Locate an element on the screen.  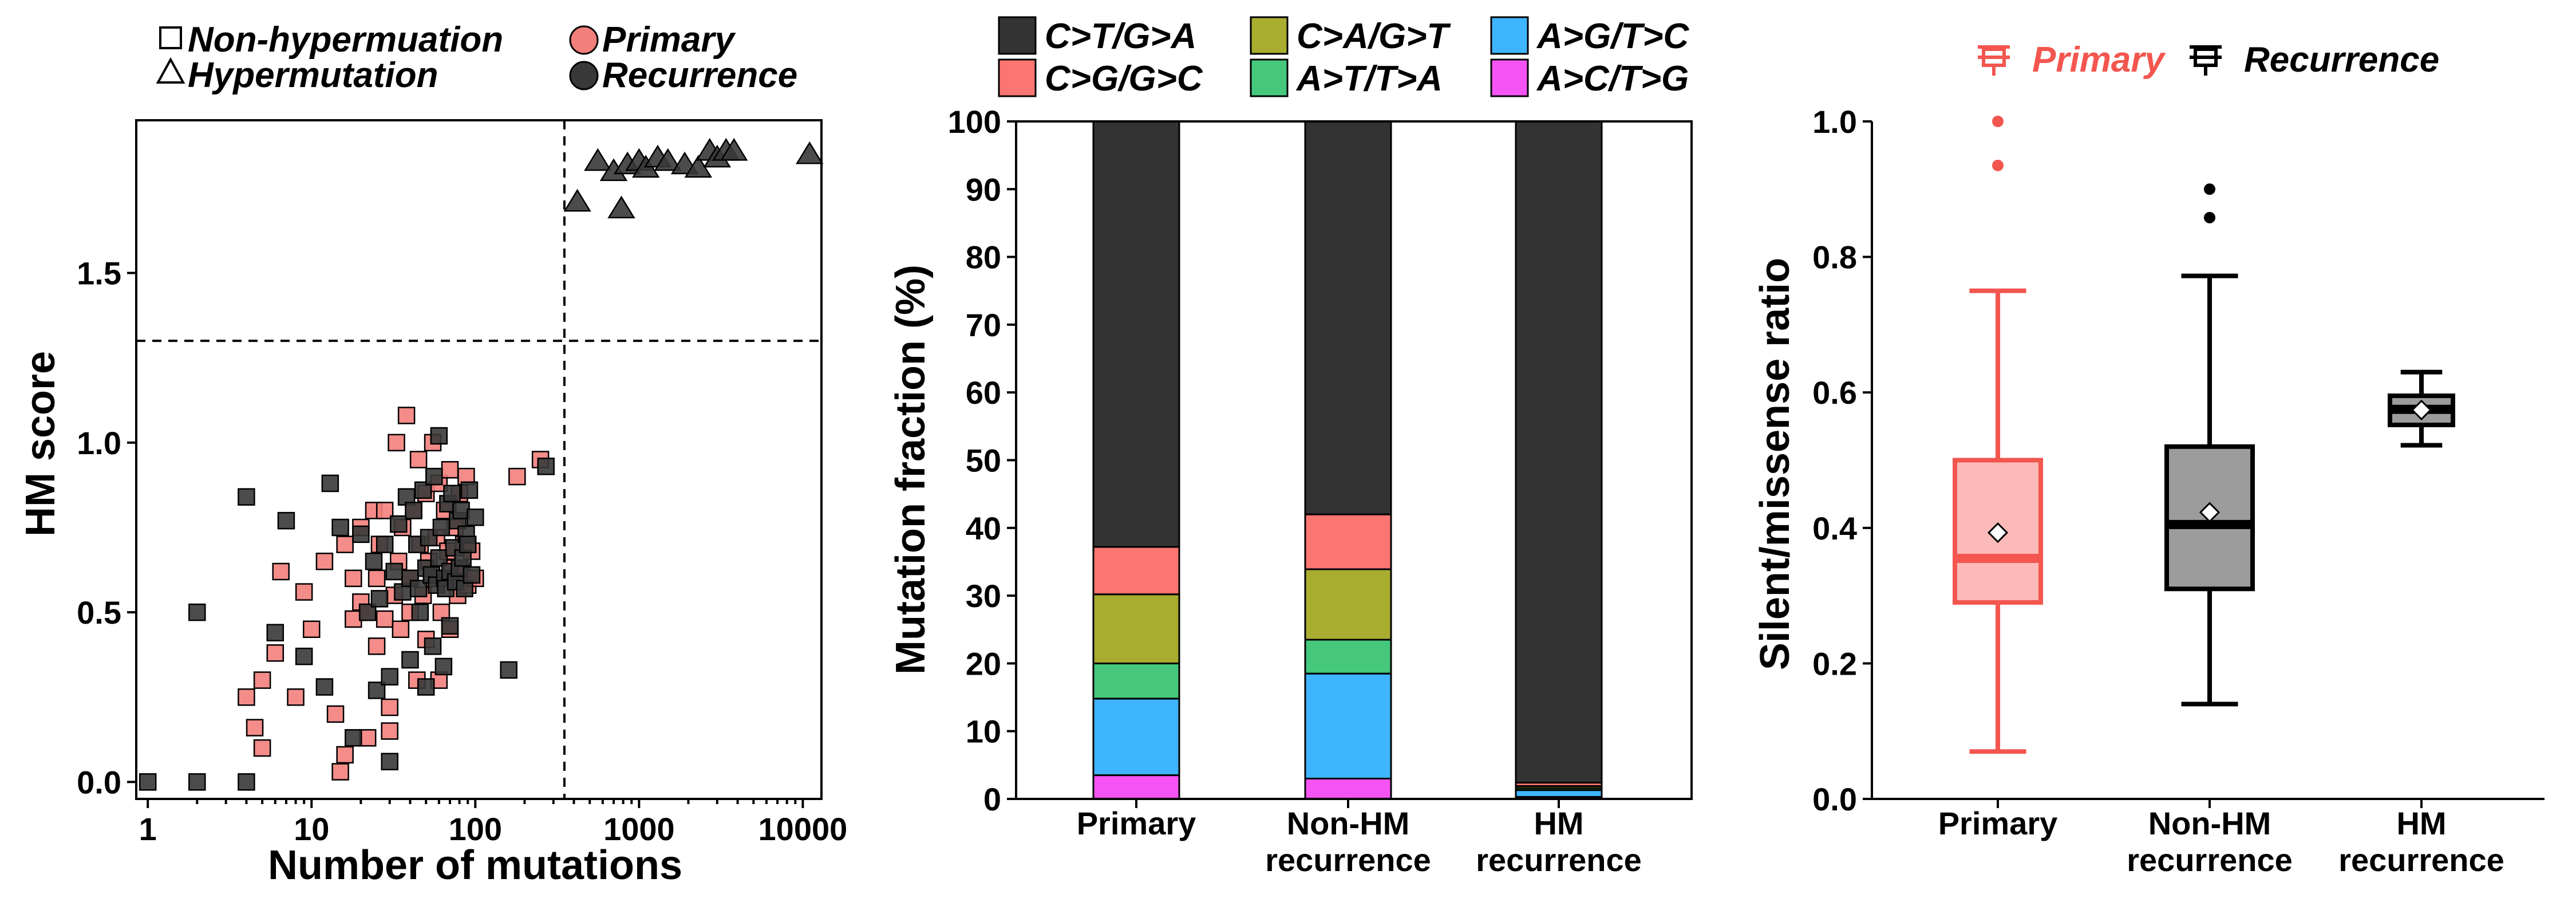
bar-segment-primary-a-g-t-c is located at coordinates (1136, 737).